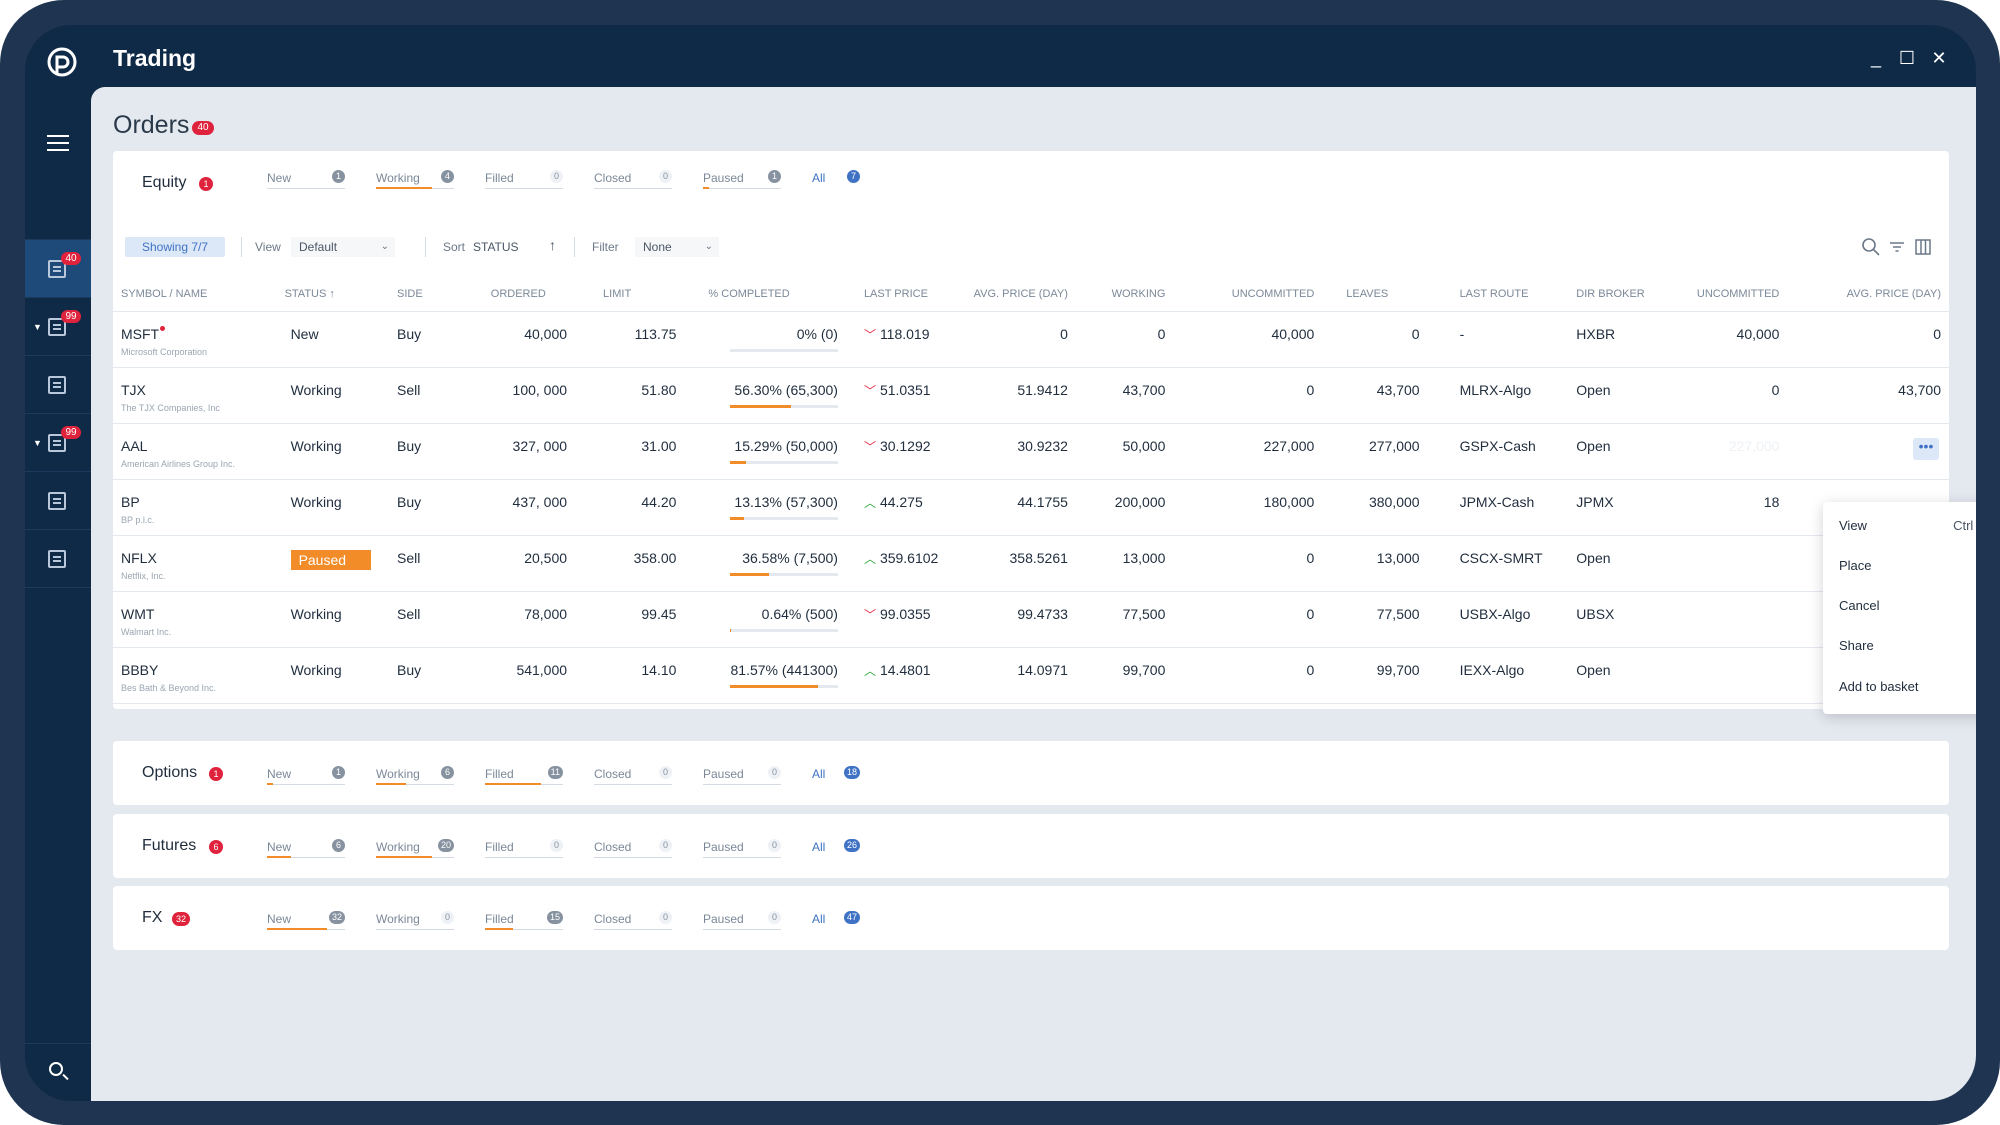 This screenshot has height=1125, width=2000. What do you see at coordinates (58, 500) in the screenshot?
I see `sidebar-item-doc1` at bounding box center [58, 500].